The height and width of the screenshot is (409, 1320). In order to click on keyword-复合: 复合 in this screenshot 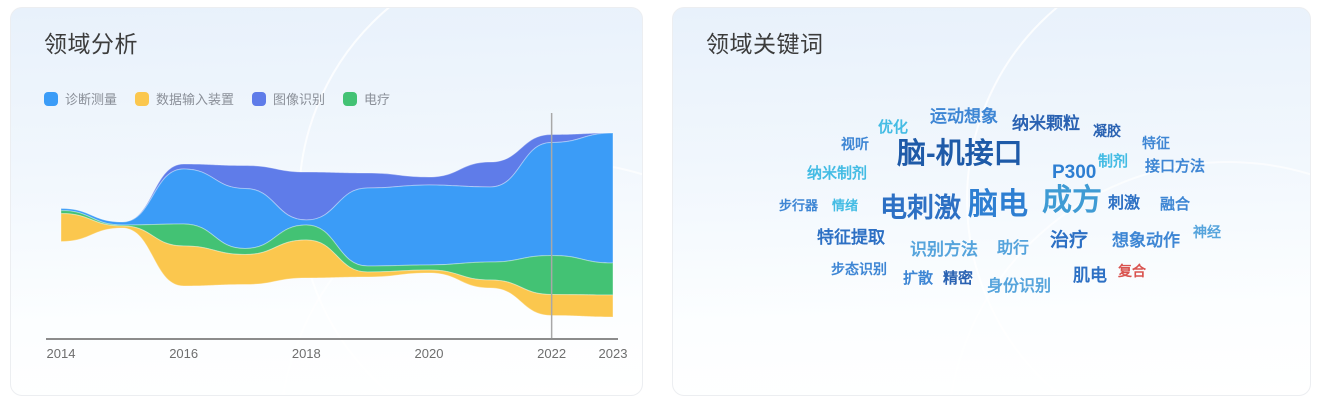, I will do `click(1132, 271)`.